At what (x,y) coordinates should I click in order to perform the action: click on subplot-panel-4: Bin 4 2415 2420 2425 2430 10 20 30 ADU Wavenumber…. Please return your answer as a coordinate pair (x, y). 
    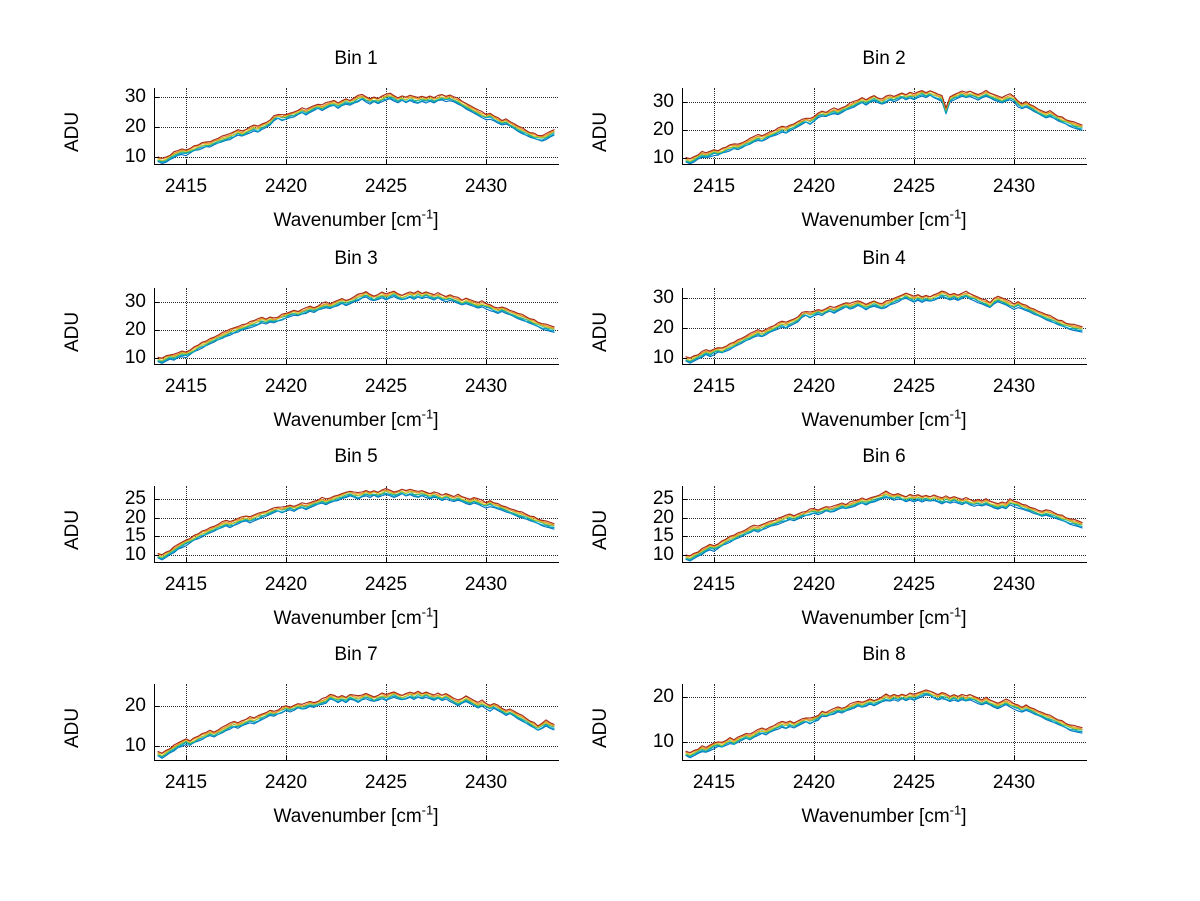
    Looking at the image, I should click on (834, 346).